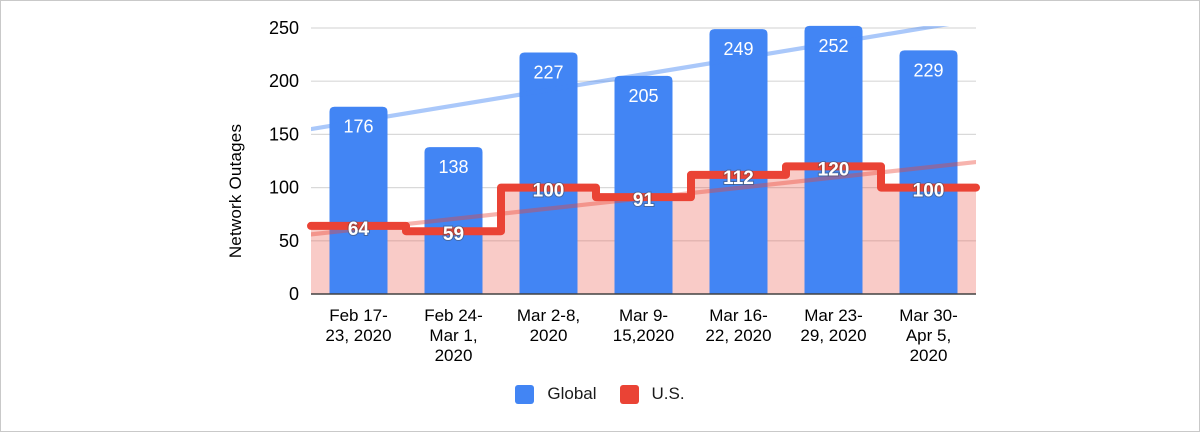  I want to click on x-axis-label: Mar 2-8, 2020, so click(548, 325).